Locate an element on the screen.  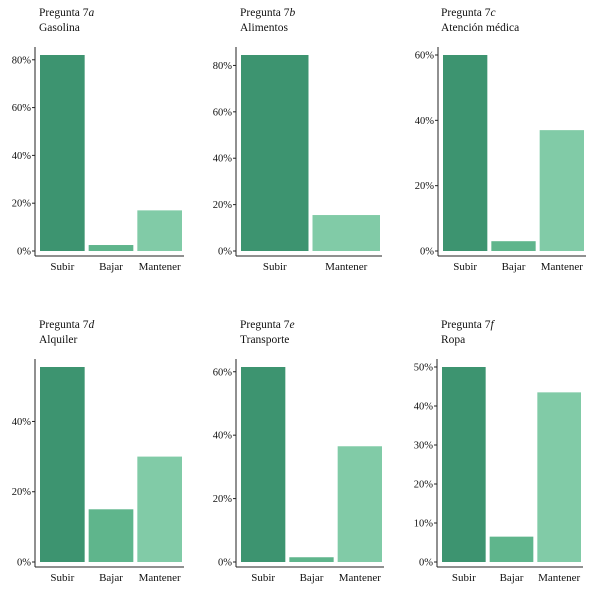
panel-title: Pregunta 7c Atención médica is located at coordinates (480, 21).